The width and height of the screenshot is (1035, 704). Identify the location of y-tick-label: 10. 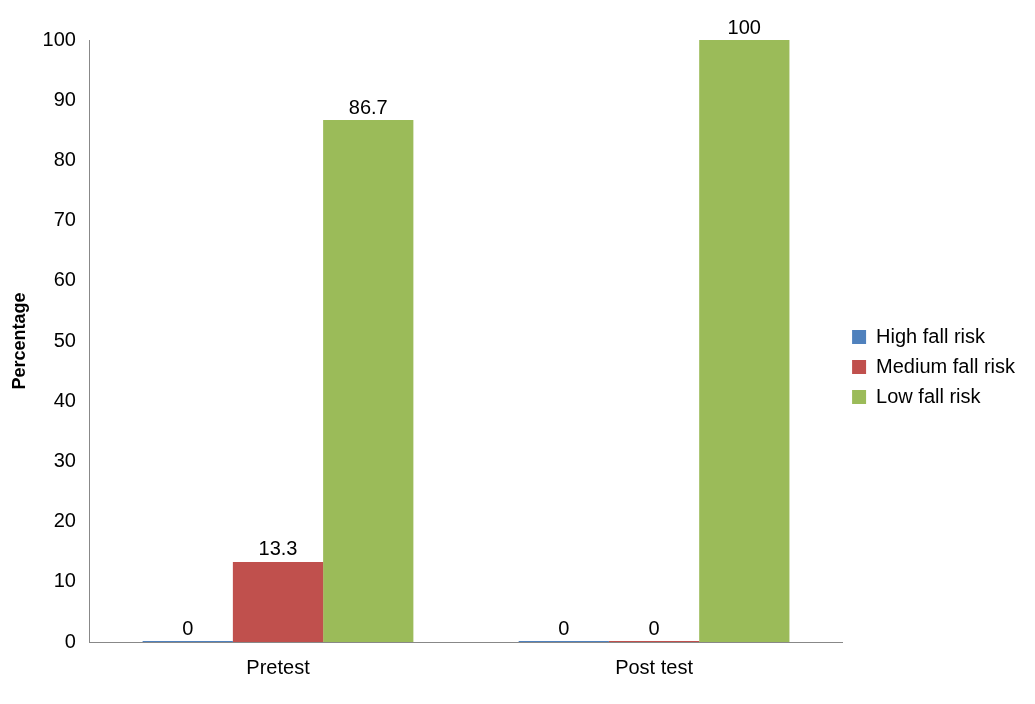
(64, 580).